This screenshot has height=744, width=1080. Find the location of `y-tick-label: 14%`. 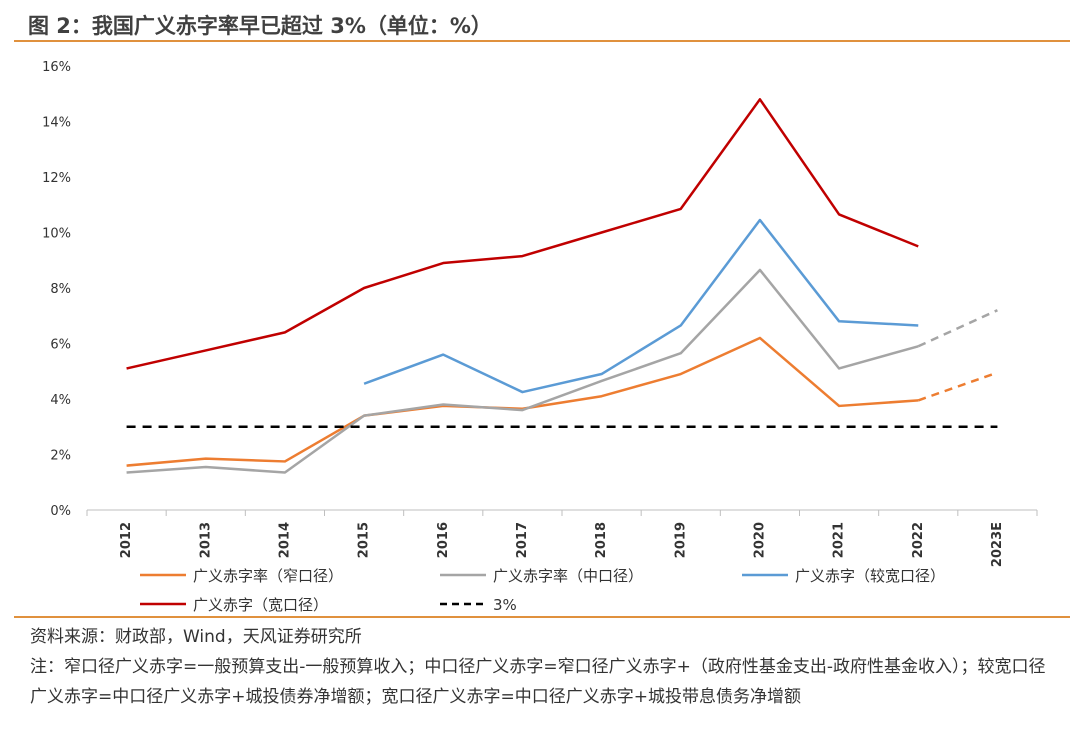

y-tick-label: 14% is located at coordinates (56, 123).